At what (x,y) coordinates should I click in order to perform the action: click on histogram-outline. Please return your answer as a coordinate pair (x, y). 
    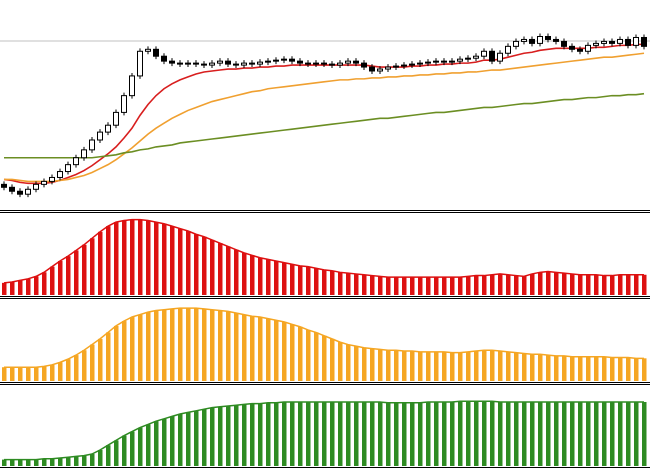
    Looking at the image, I should click on (323, 251).